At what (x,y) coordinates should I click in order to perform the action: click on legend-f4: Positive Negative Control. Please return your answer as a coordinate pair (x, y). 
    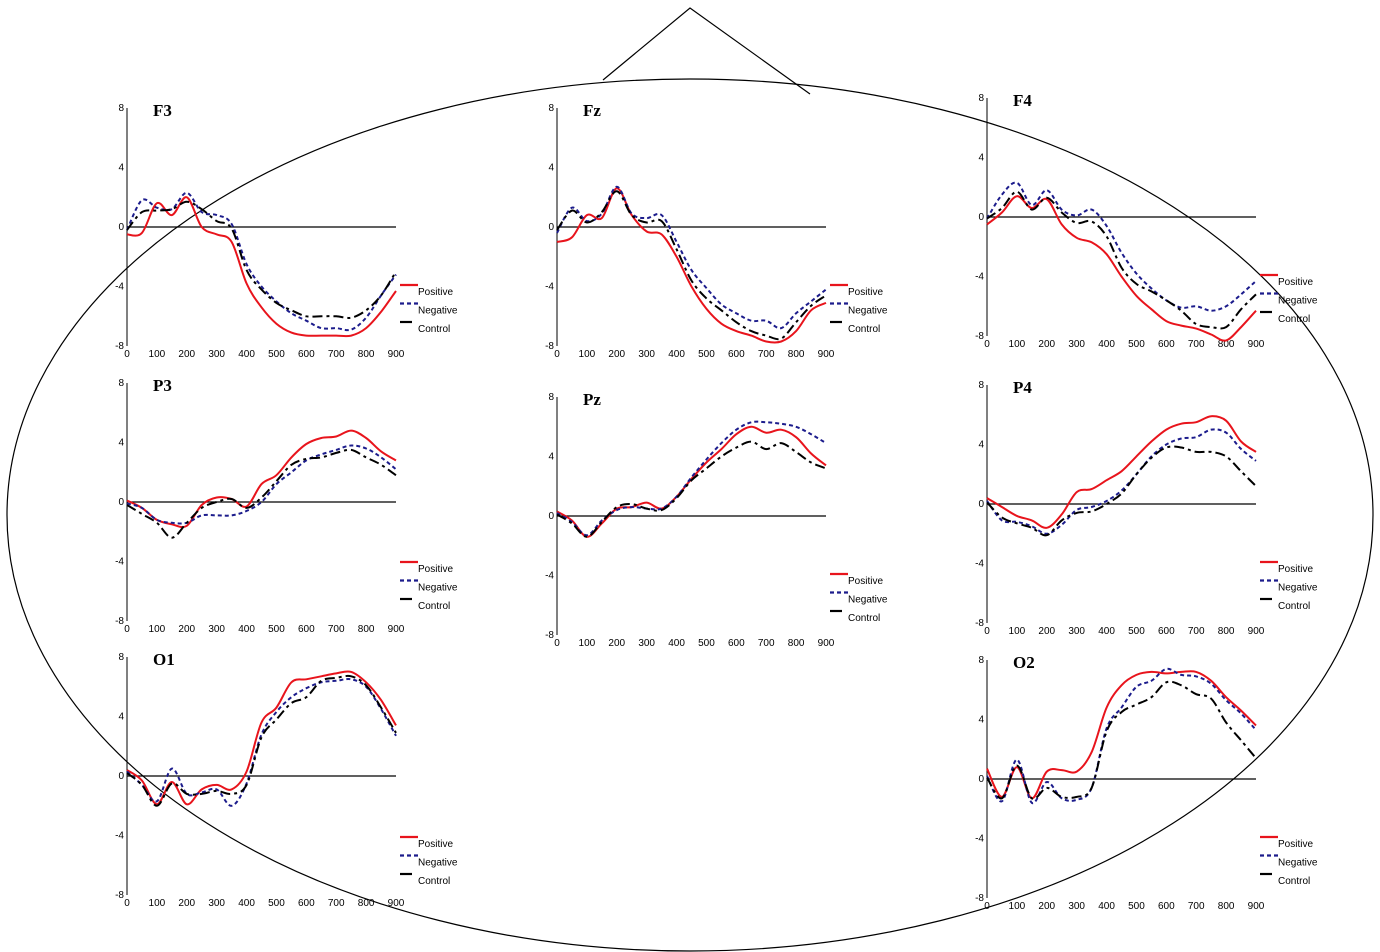
    Looking at the image, I should click on (1289, 299).